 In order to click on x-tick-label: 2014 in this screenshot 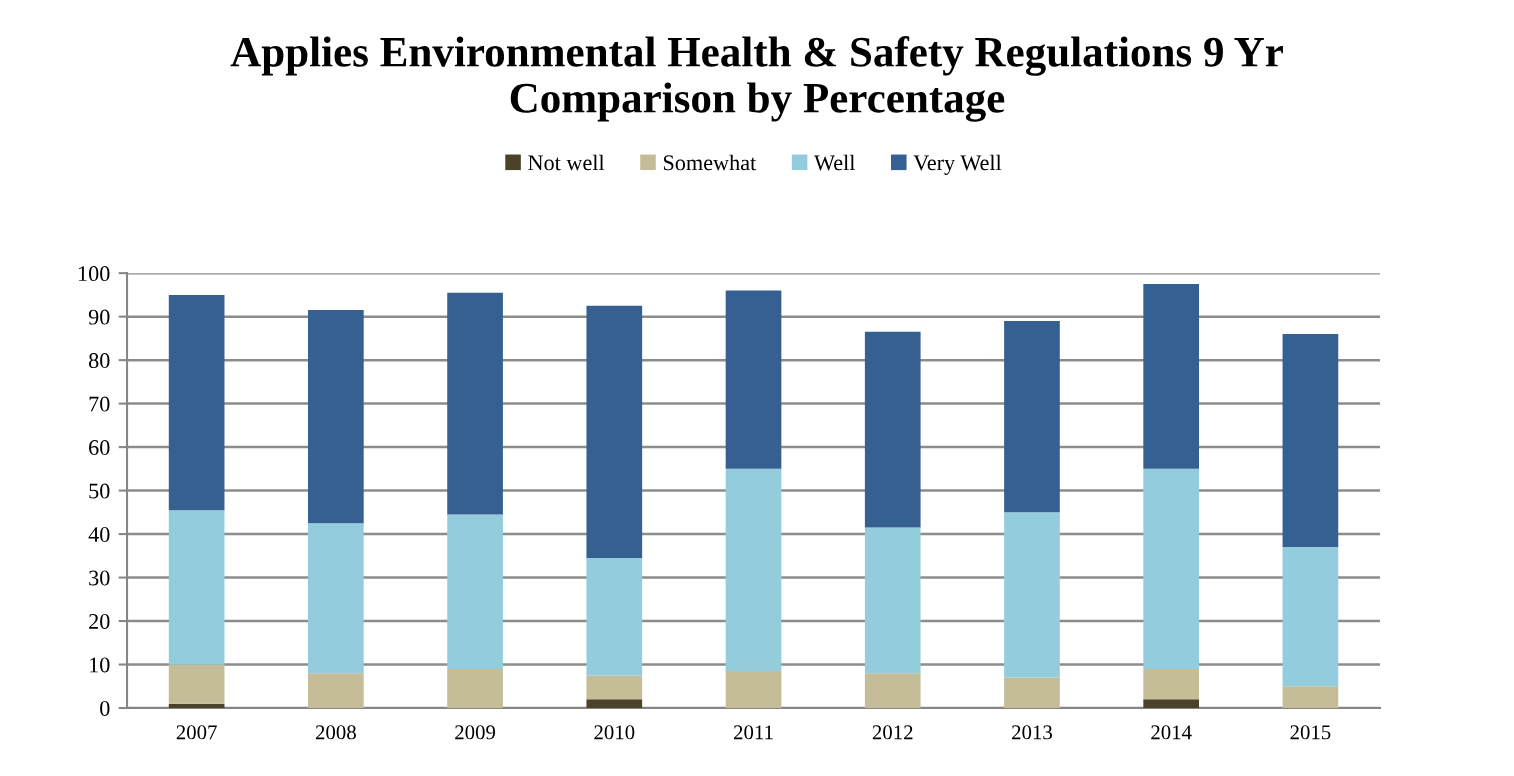, I will do `click(1171, 732)`.